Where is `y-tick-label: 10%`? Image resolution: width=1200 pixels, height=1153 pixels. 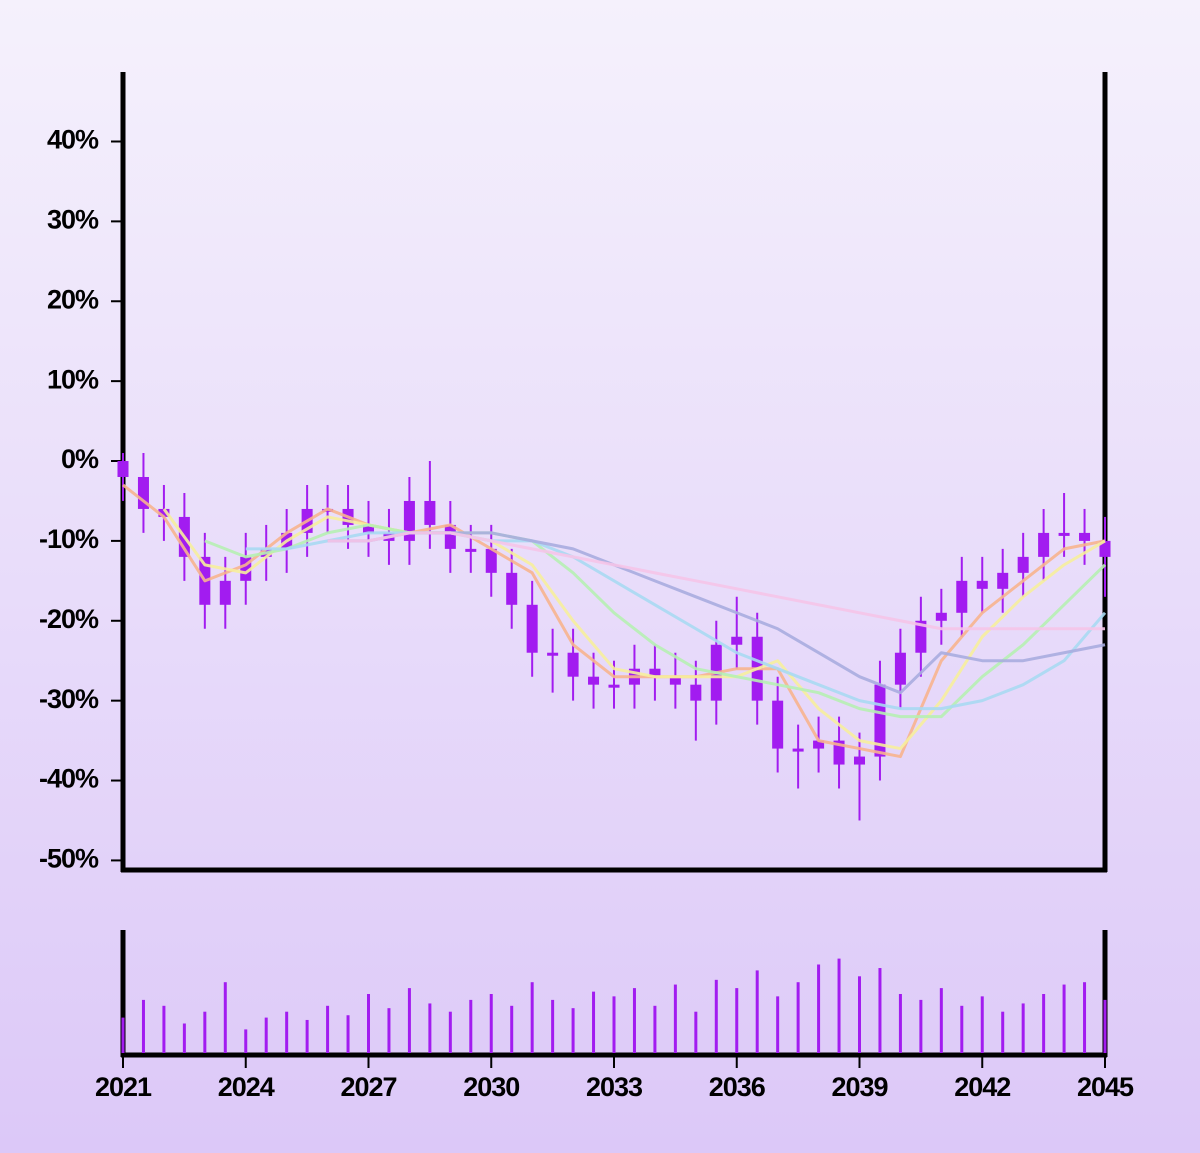 y-tick-label: 10% is located at coordinates (73, 379).